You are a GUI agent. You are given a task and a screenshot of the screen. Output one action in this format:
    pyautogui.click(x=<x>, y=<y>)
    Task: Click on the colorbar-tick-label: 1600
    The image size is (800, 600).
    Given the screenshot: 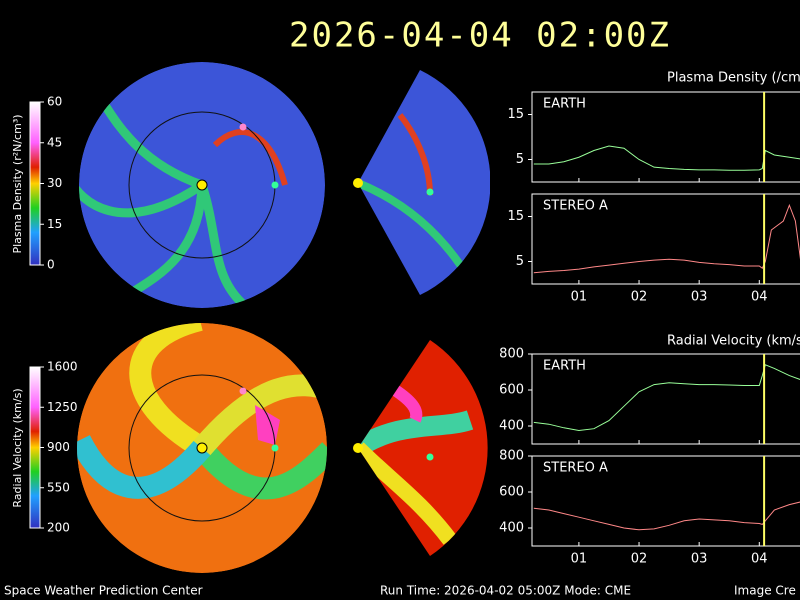 What is the action you would take?
    pyautogui.click(x=62, y=367)
    